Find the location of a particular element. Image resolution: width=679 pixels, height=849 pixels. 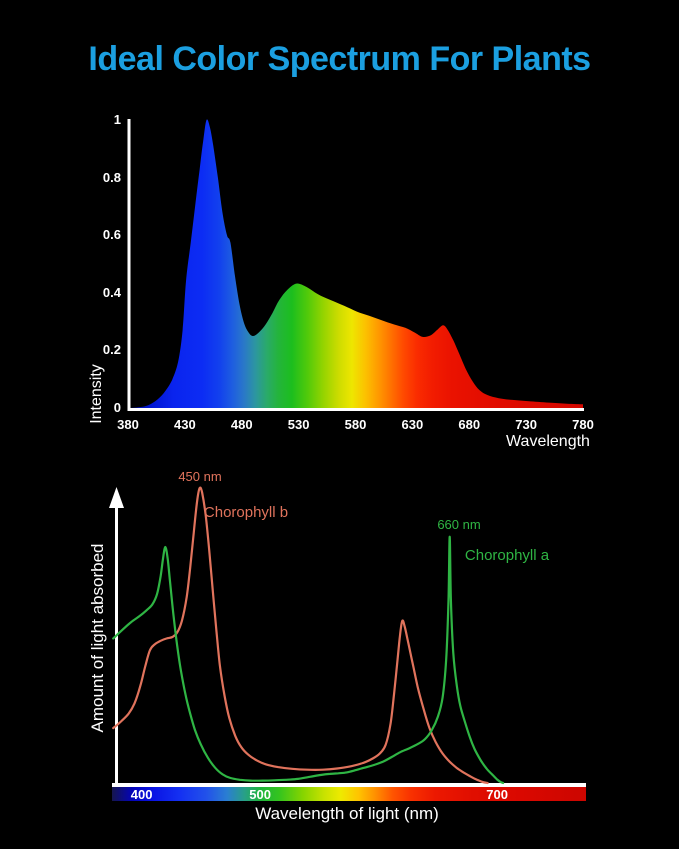

chl-b-name-label: Chorophyll b is located at coordinates (246, 512).